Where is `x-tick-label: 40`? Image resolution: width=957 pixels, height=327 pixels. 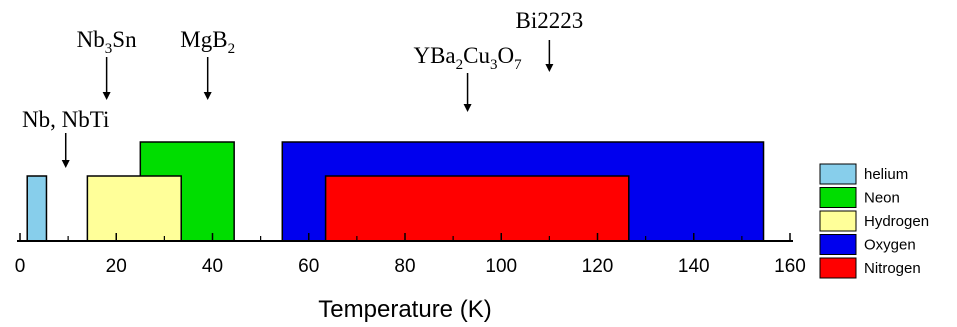
x-tick-label: 40 is located at coordinates (212, 266).